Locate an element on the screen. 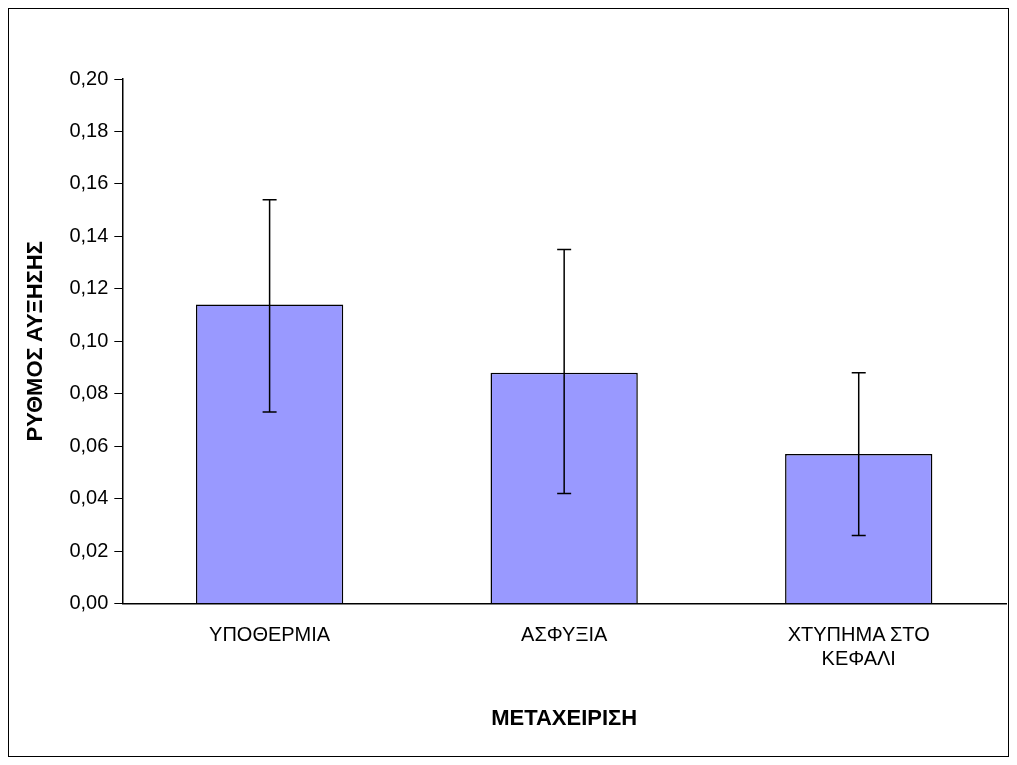  y-tick-label: 0,12 is located at coordinates (89, 287).